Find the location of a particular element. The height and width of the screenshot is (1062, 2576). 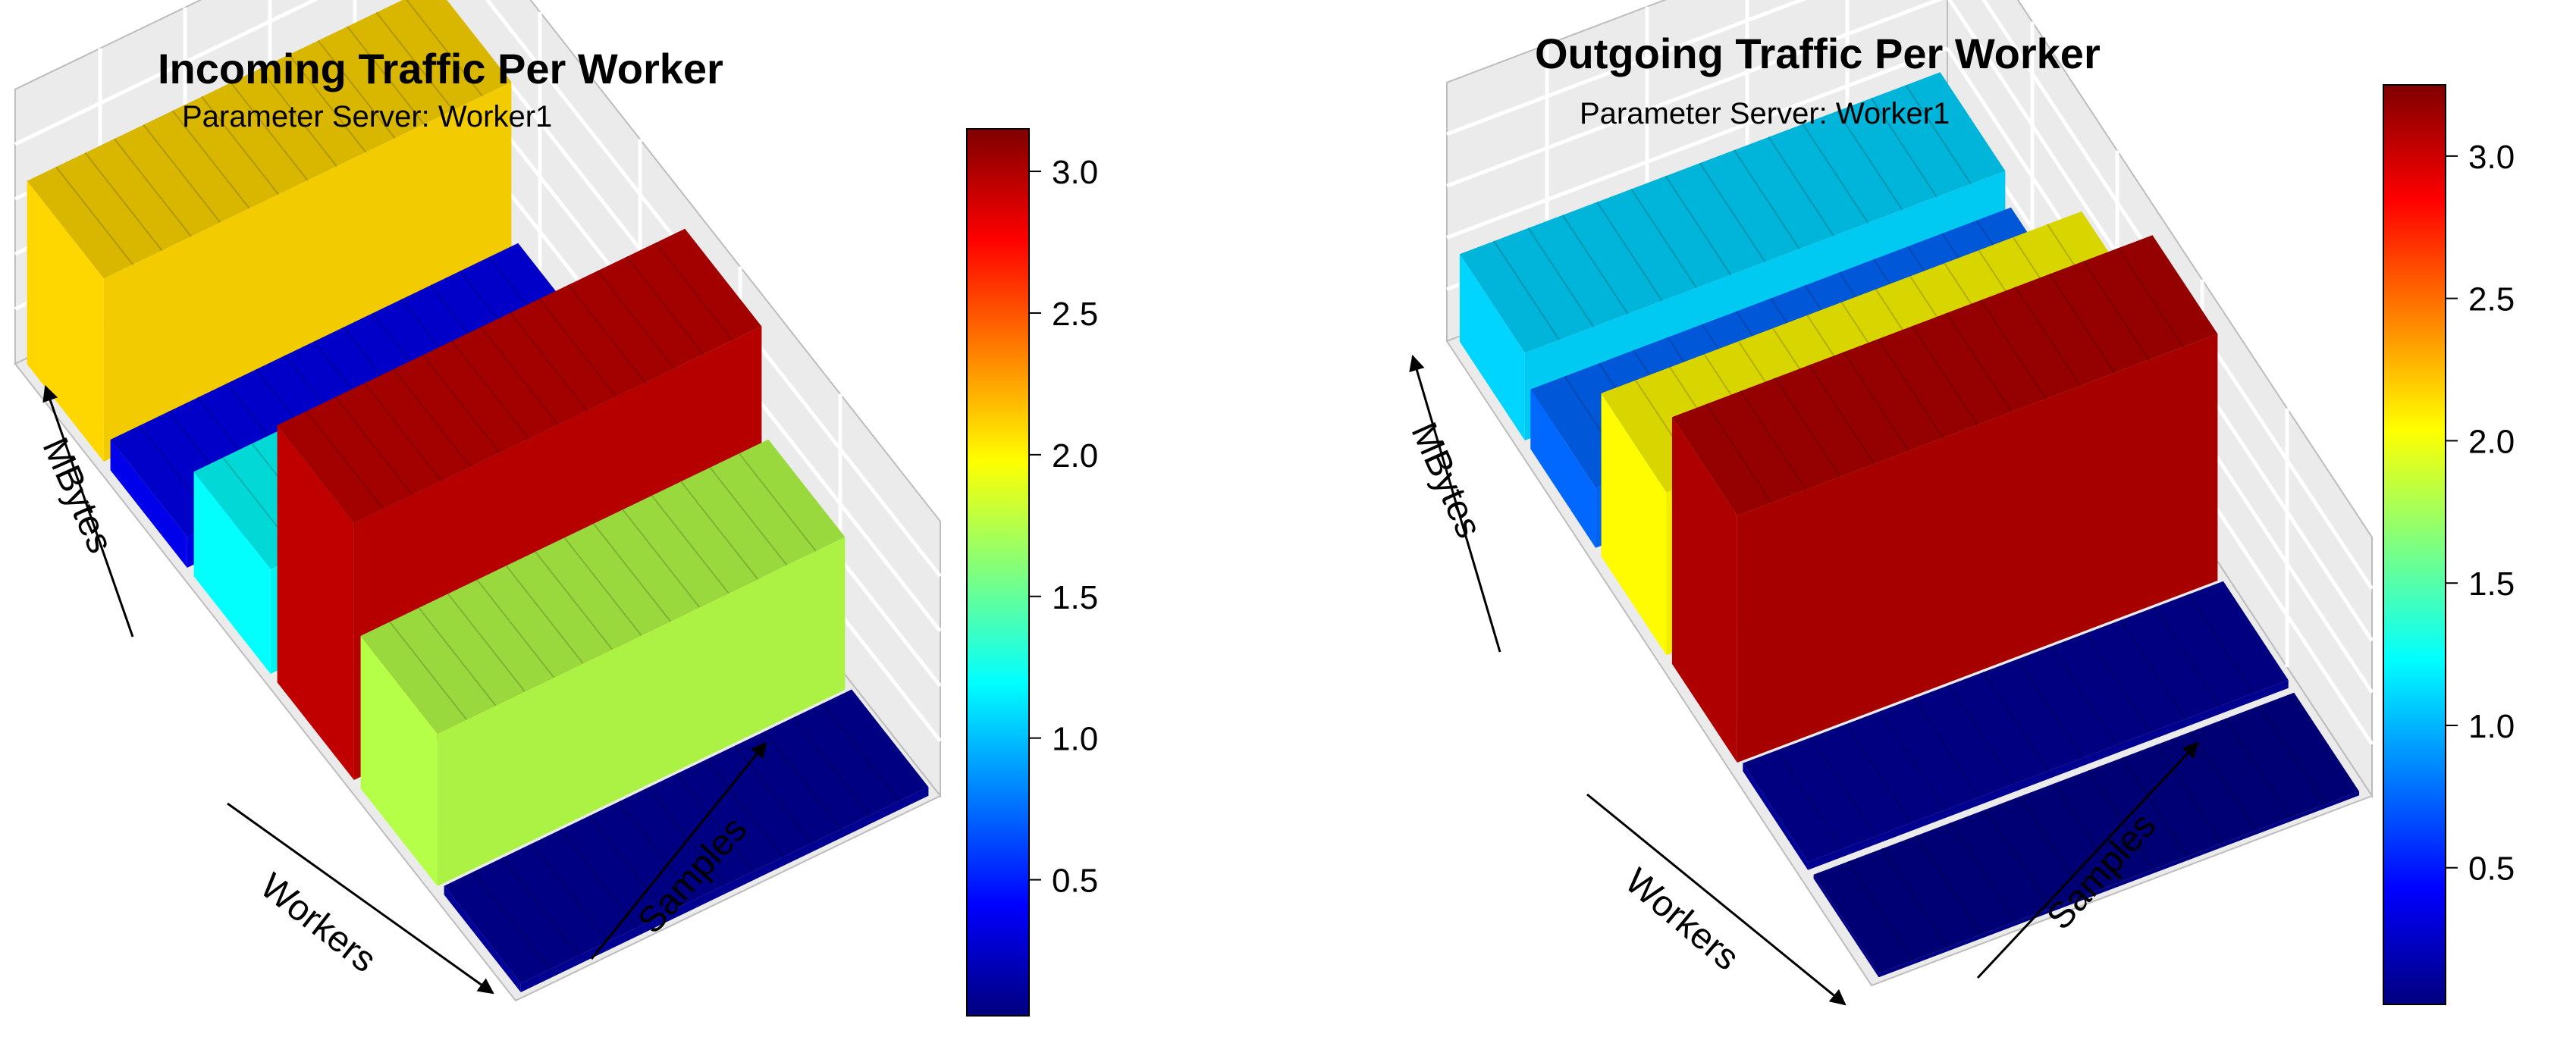

outgoing-chart-title: Outgoing Traffic Per Worker is located at coordinates (1818, 53).